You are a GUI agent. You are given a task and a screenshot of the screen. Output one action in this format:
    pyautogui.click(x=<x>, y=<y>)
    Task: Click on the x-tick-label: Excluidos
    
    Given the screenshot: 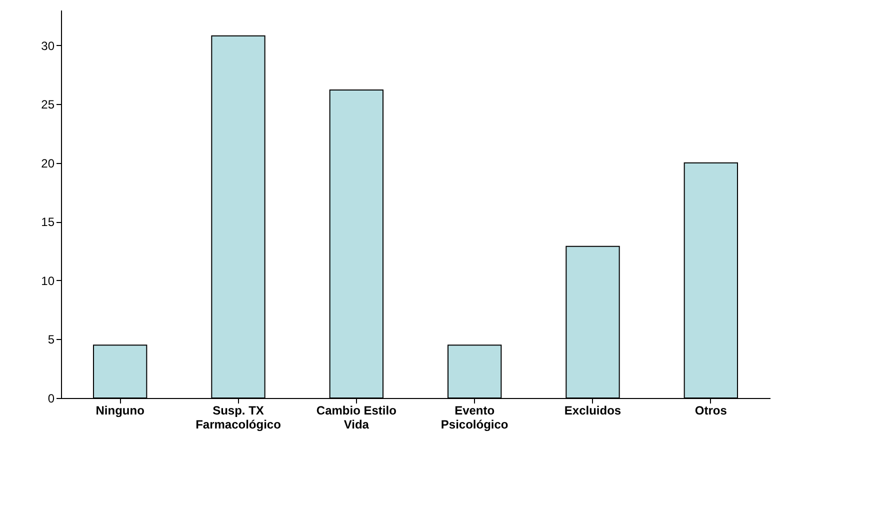 What is the action you would take?
    pyautogui.click(x=593, y=411)
    